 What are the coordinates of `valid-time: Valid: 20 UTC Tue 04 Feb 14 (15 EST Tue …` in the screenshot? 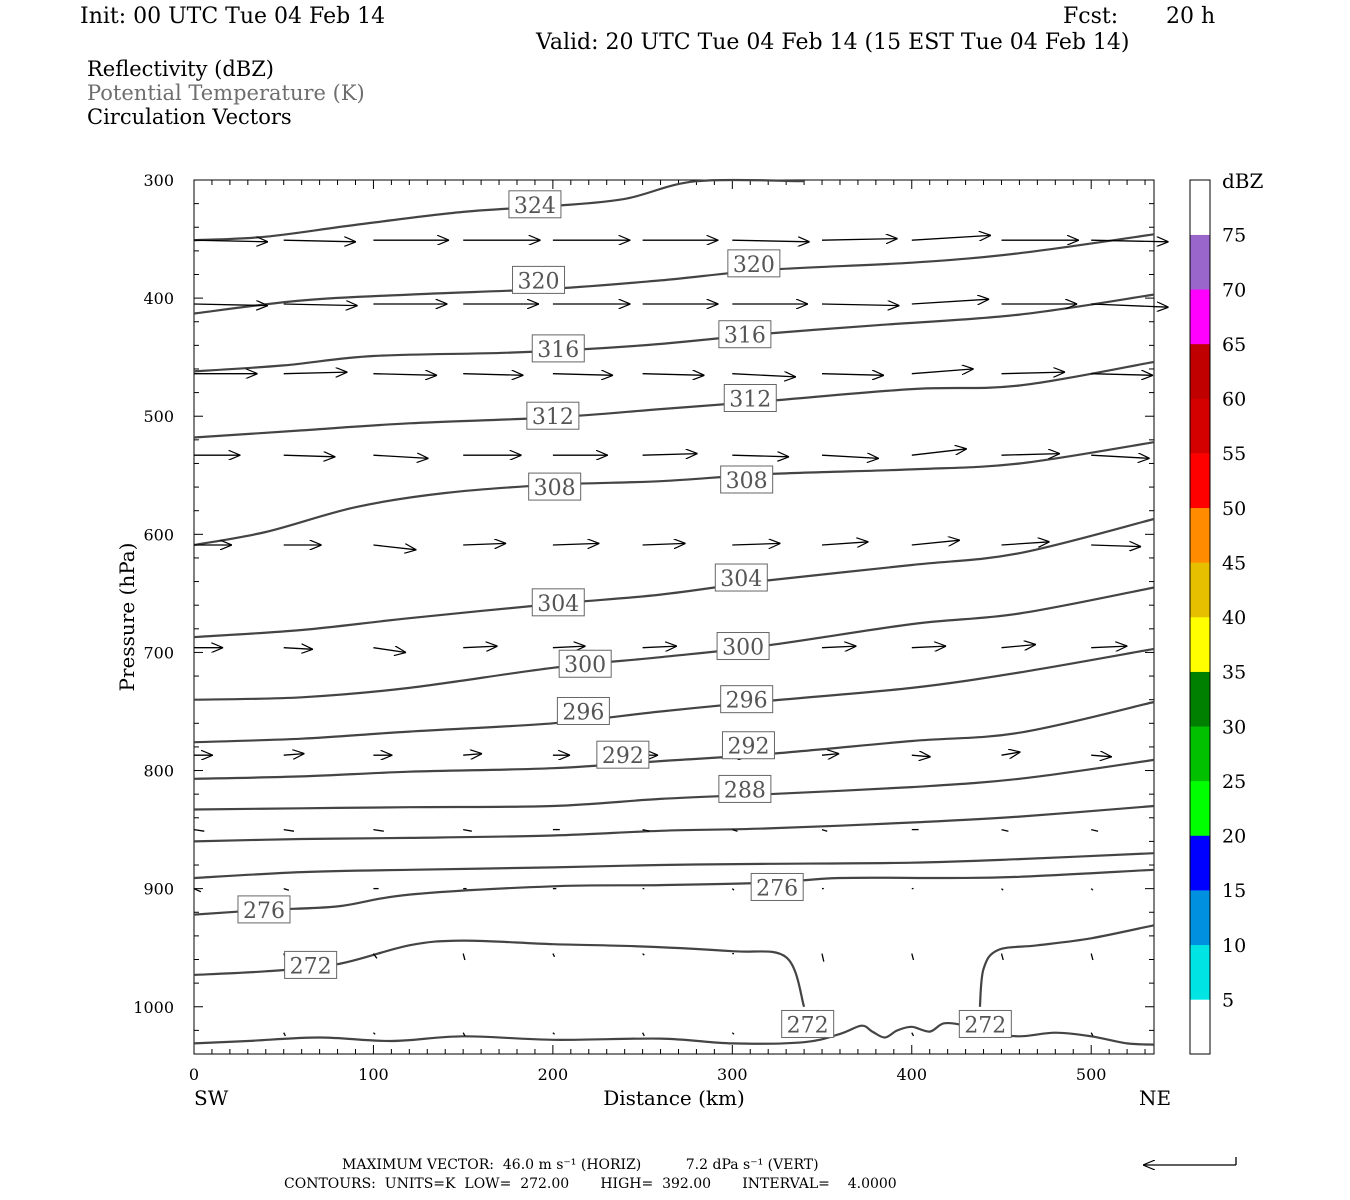 It's located at (833, 42).